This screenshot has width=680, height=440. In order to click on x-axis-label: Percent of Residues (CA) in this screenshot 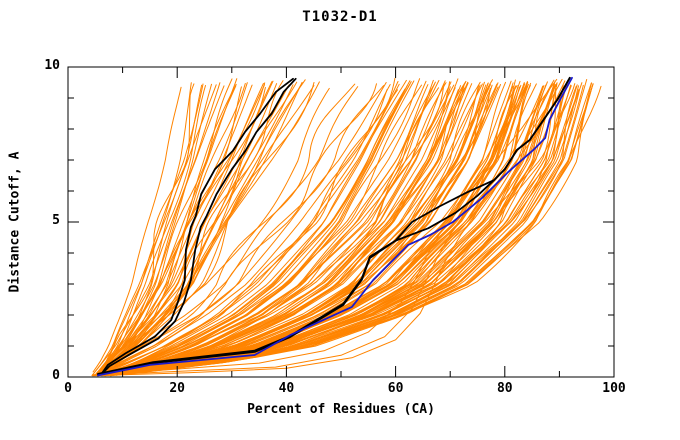, I will do `click(341, 409)`.